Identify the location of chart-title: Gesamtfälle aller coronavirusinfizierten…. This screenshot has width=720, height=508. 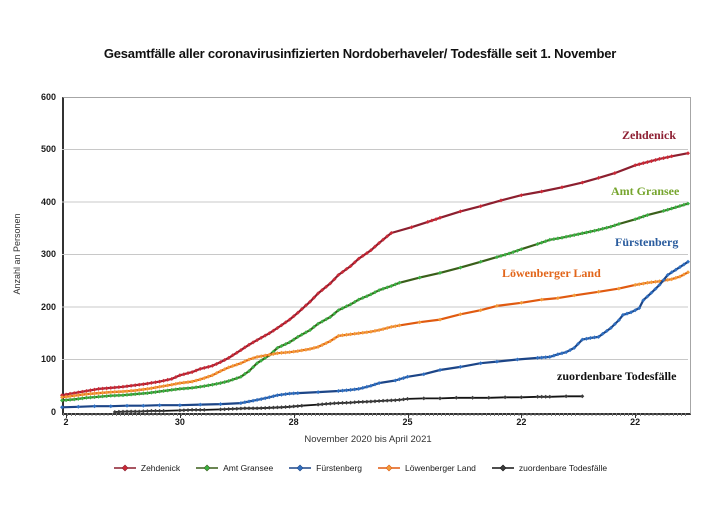
(360, 53).